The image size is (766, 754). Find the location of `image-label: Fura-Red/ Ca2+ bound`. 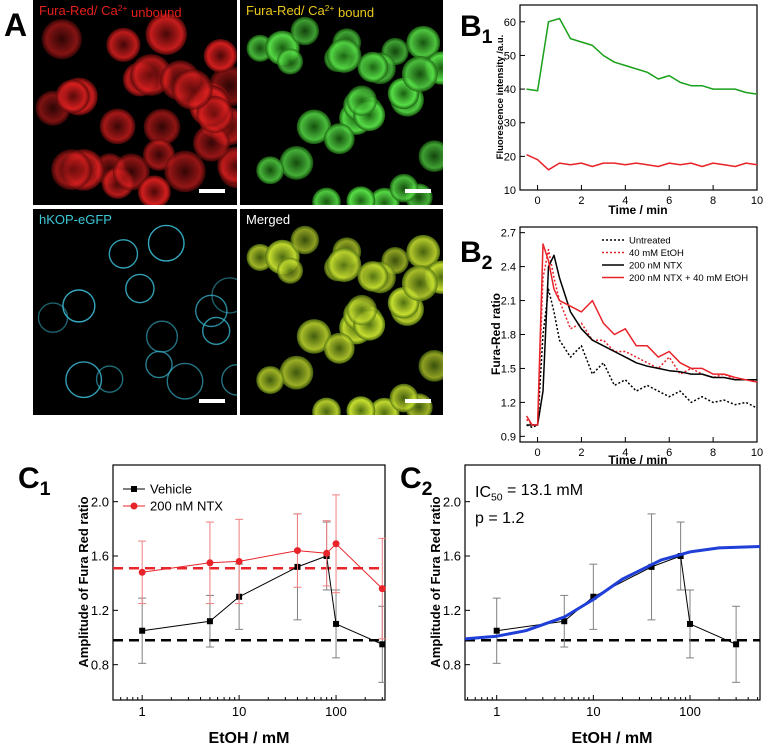

image-label: Fura-Red/ Ca2+ bound is located at coordinates (310, 11).